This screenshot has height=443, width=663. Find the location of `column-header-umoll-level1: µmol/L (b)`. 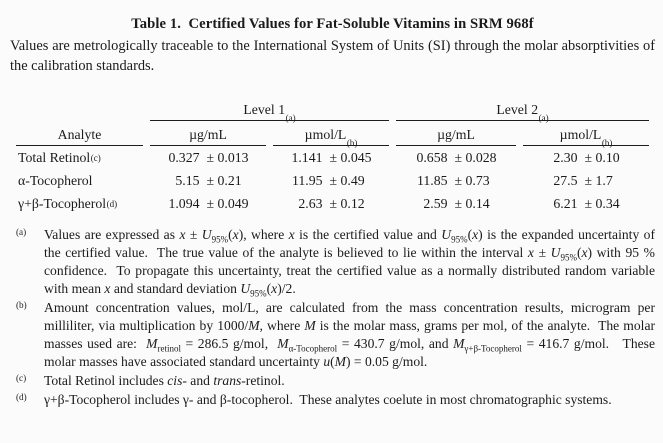

column-header-umoll-level1: µmol/L (b) is located at coordinates (331, 134).